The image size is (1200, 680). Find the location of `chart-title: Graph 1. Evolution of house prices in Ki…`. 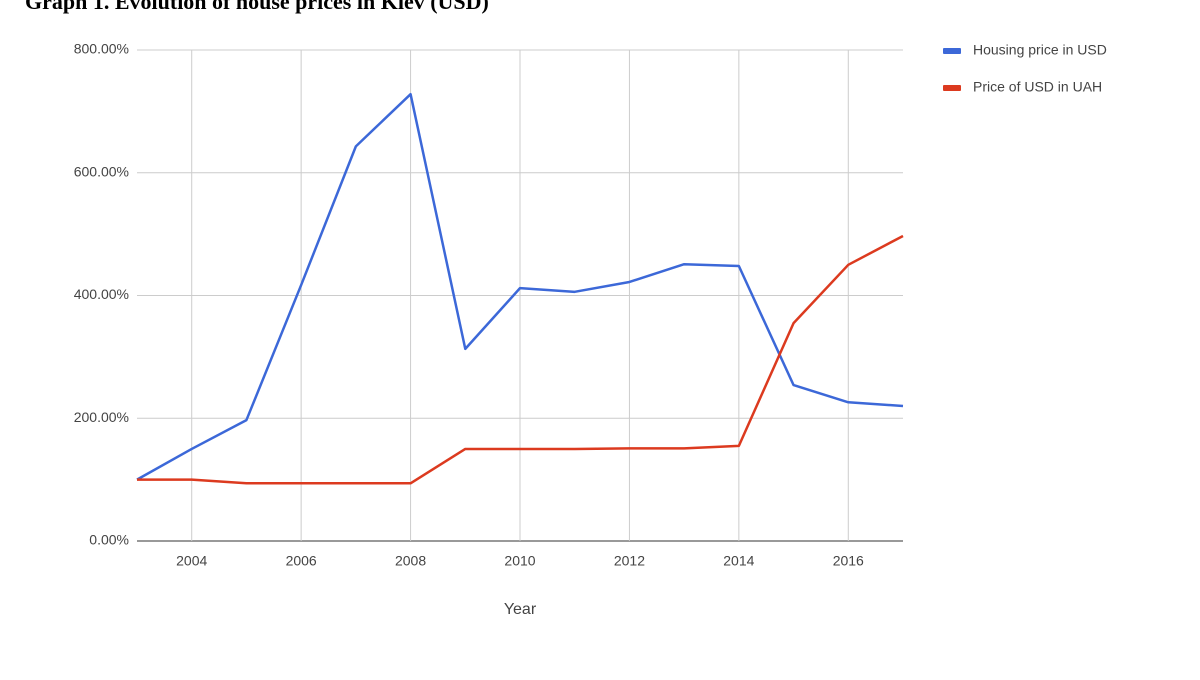

chart-title: Graph 1. Evolution of house prices in Ki… is located at coordinates (257, 7).